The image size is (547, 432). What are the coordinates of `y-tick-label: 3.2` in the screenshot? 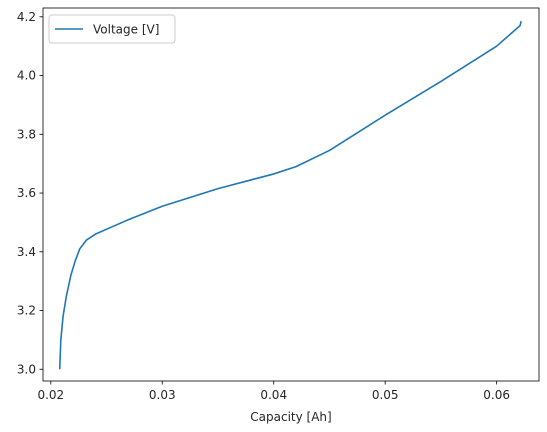 It's located at (26, 311).